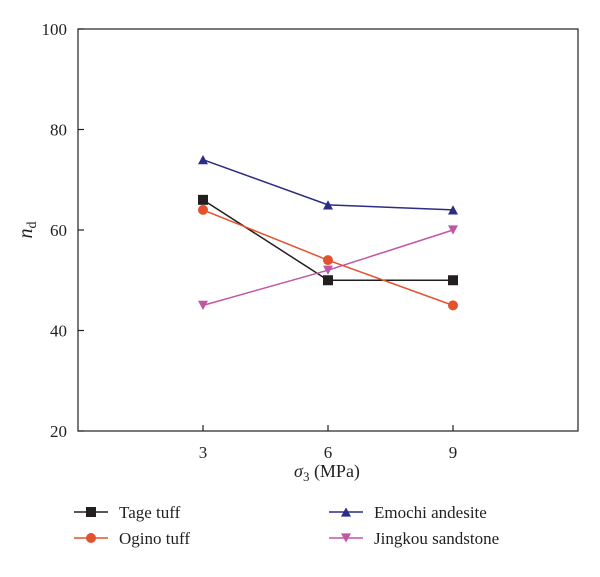 Image resolution: width=600 pixels, height=577 pixels. I want to click on x-axis-title: σ3 (MPa), so click(327, 472).